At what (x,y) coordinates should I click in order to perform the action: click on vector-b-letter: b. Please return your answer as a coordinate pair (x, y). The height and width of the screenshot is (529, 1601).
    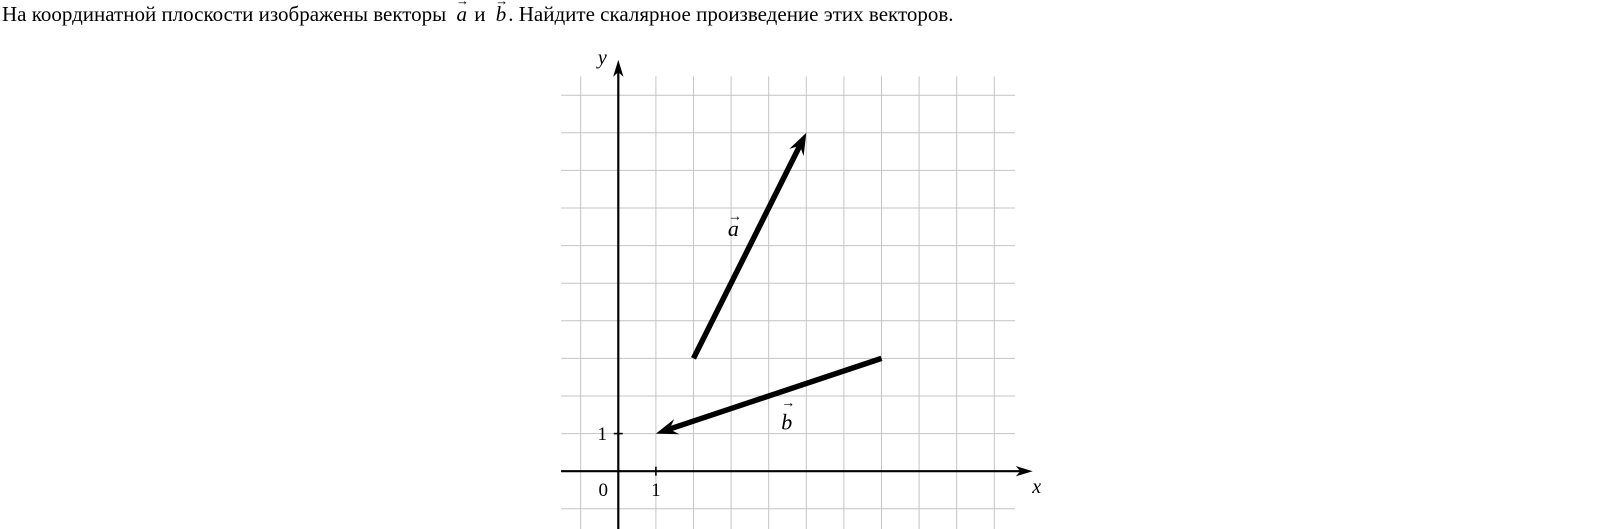
    Looking at the image, I should click on (501, 14).